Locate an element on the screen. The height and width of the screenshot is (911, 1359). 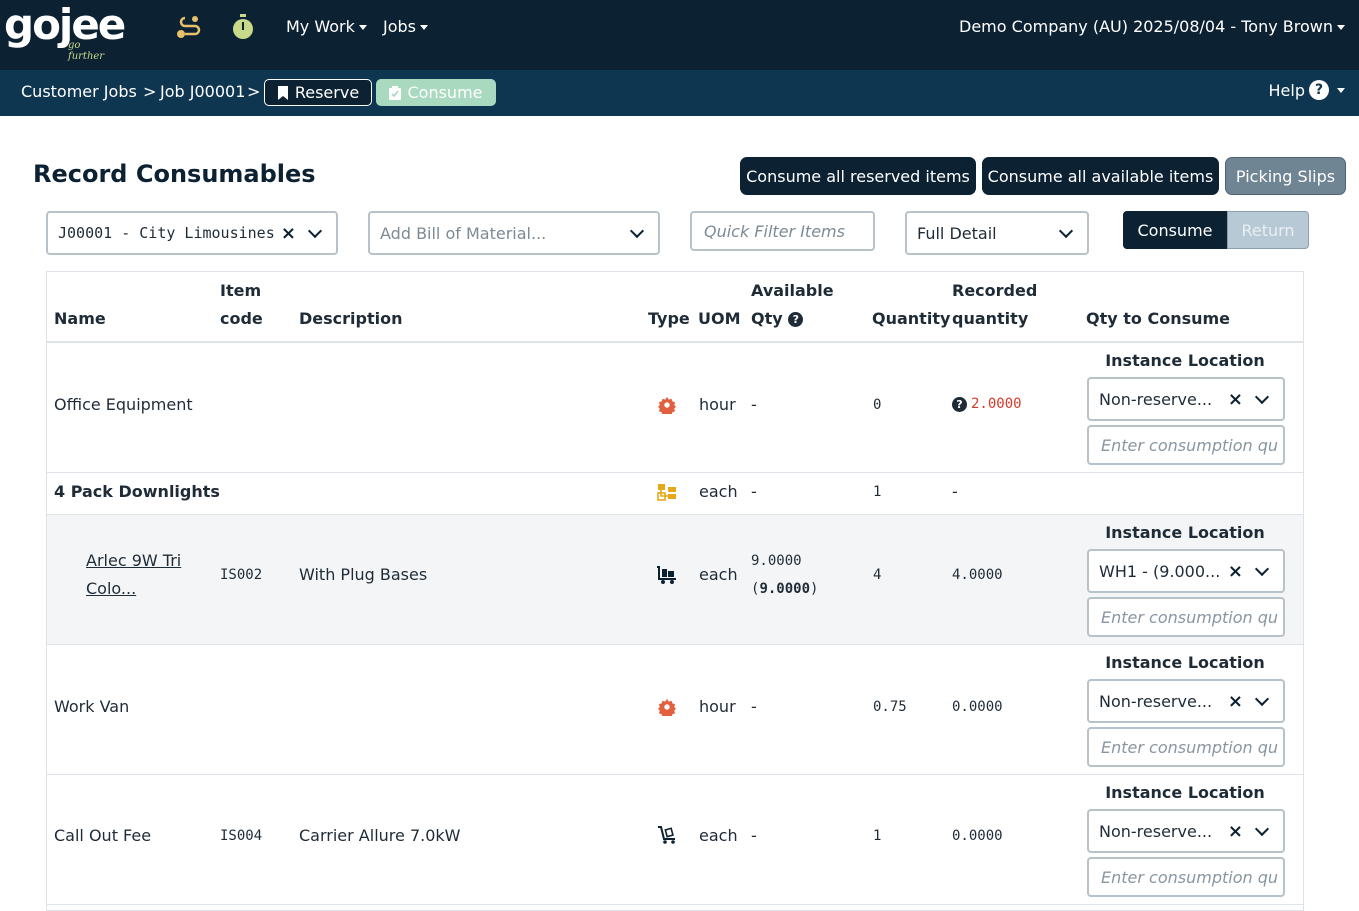
row-recorded: 0.0000 is located at coordinates (977, 707).